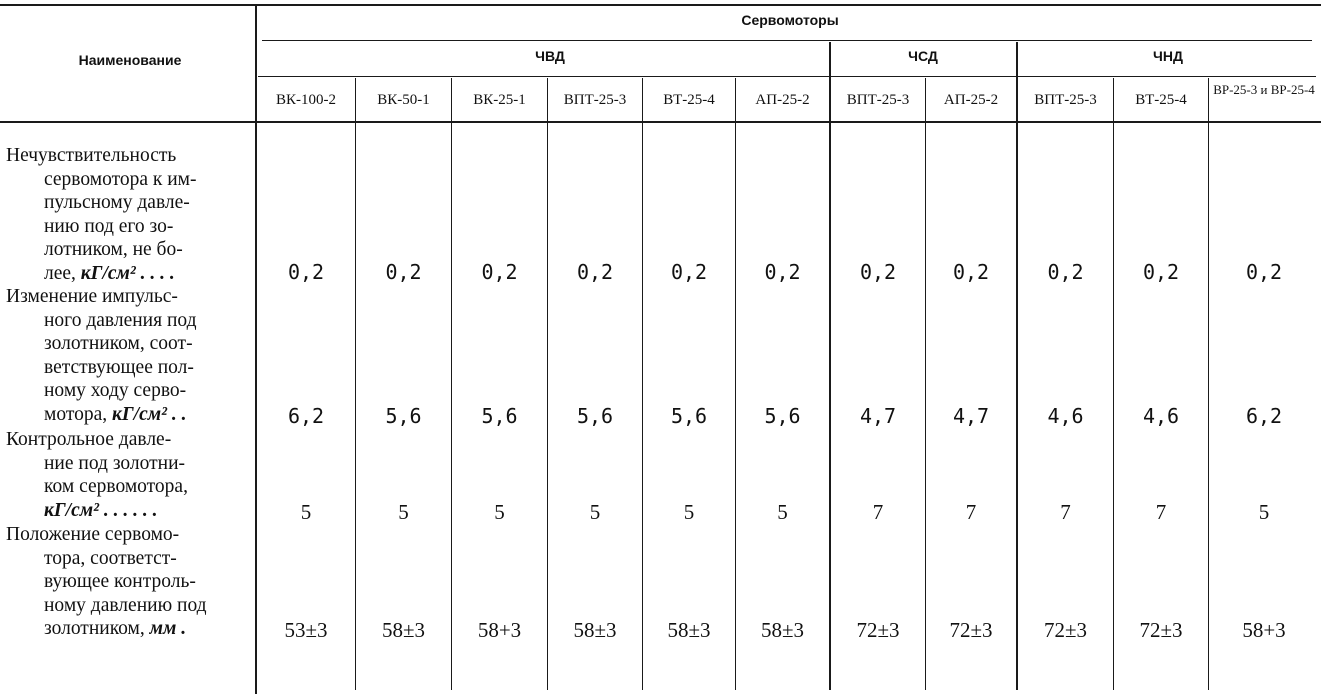 The width and height of the screenshot is (1321, 700). I want to click on row-label-line: золотником, мм ., so click(115, 628).